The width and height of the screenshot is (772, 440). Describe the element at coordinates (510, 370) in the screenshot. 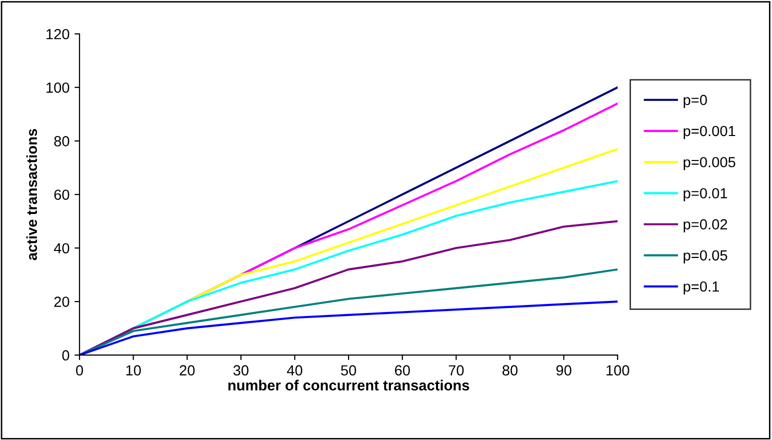

I see `x-tick-label: 80` at that location.